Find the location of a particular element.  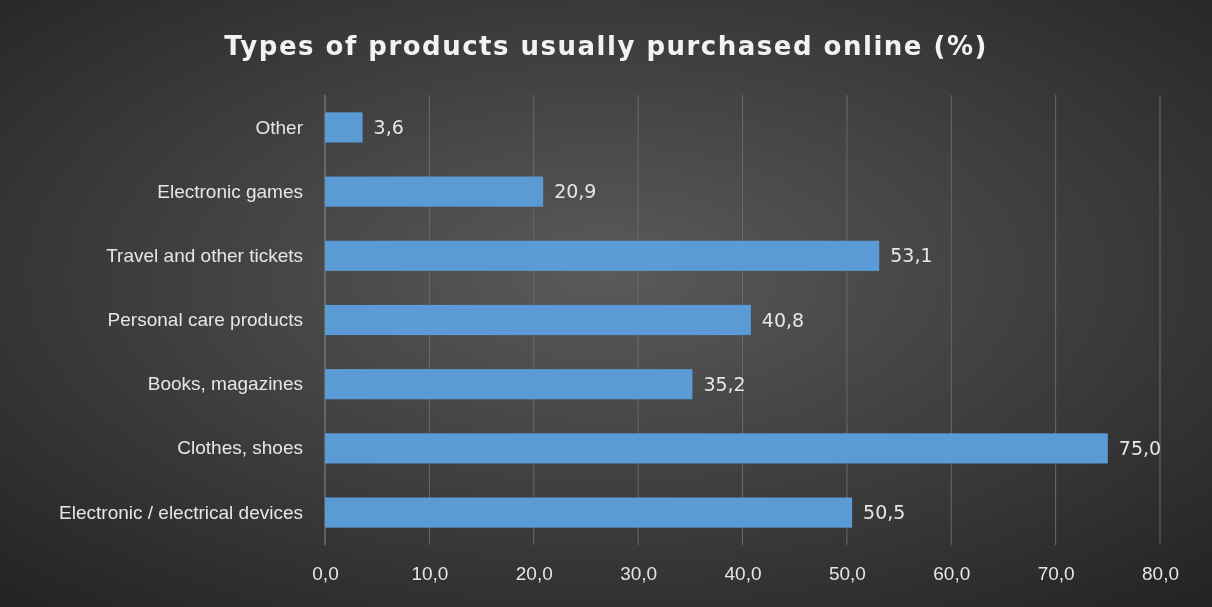

y-tick-label: Other is located at coordinates (279, 127).